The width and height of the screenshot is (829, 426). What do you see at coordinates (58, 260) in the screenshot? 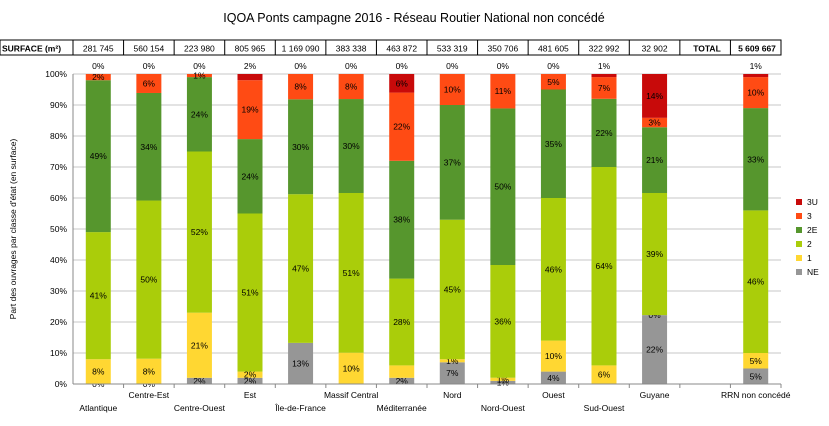
I see `y-tick-label: 40%` at bounding box center [58, 260].